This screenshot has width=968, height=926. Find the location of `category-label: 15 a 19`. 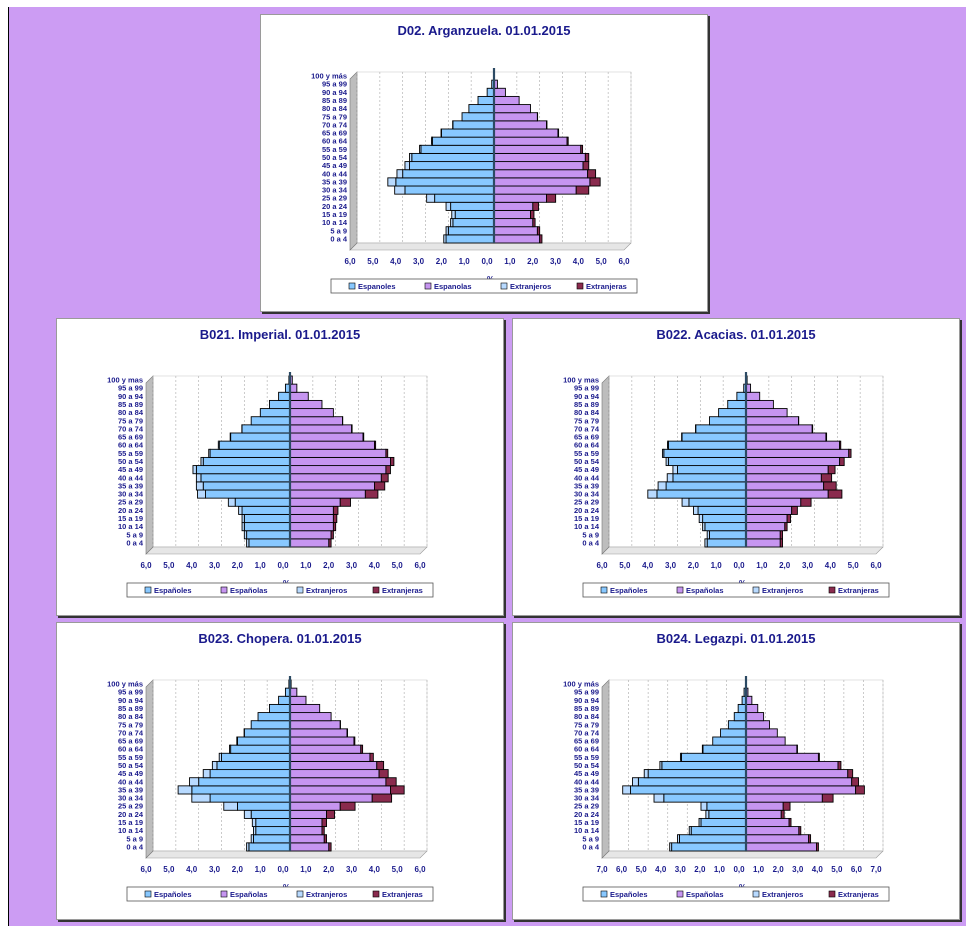

category-label: 15 a 19 is located at coordinates (130, 518).